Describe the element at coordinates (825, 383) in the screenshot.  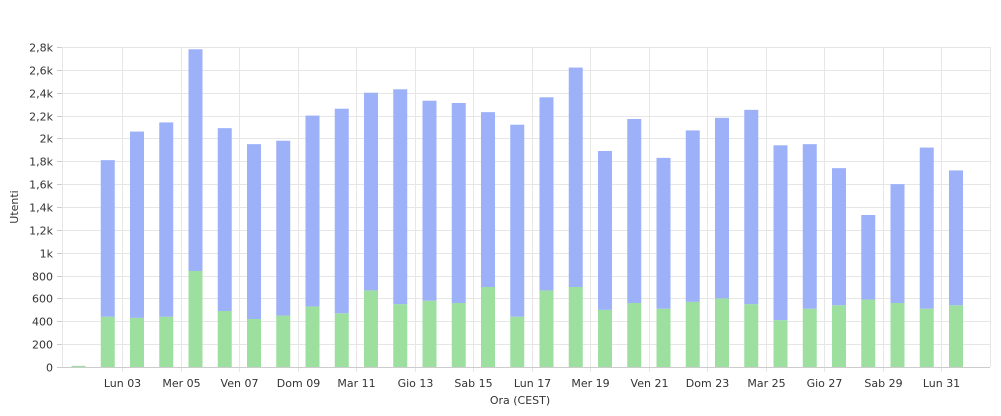
I see `x-tick-label: Gio 27` at that location.